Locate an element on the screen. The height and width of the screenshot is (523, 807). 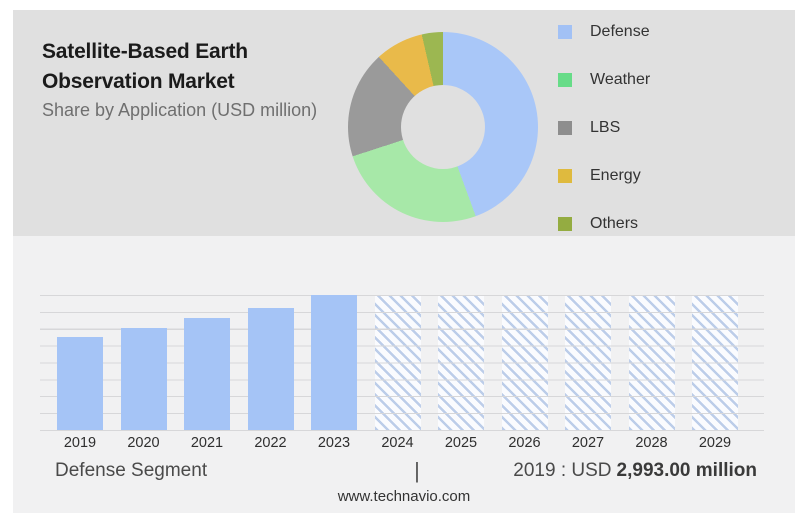
legend-item-weather: Weather is located at coordinates (604, 79).